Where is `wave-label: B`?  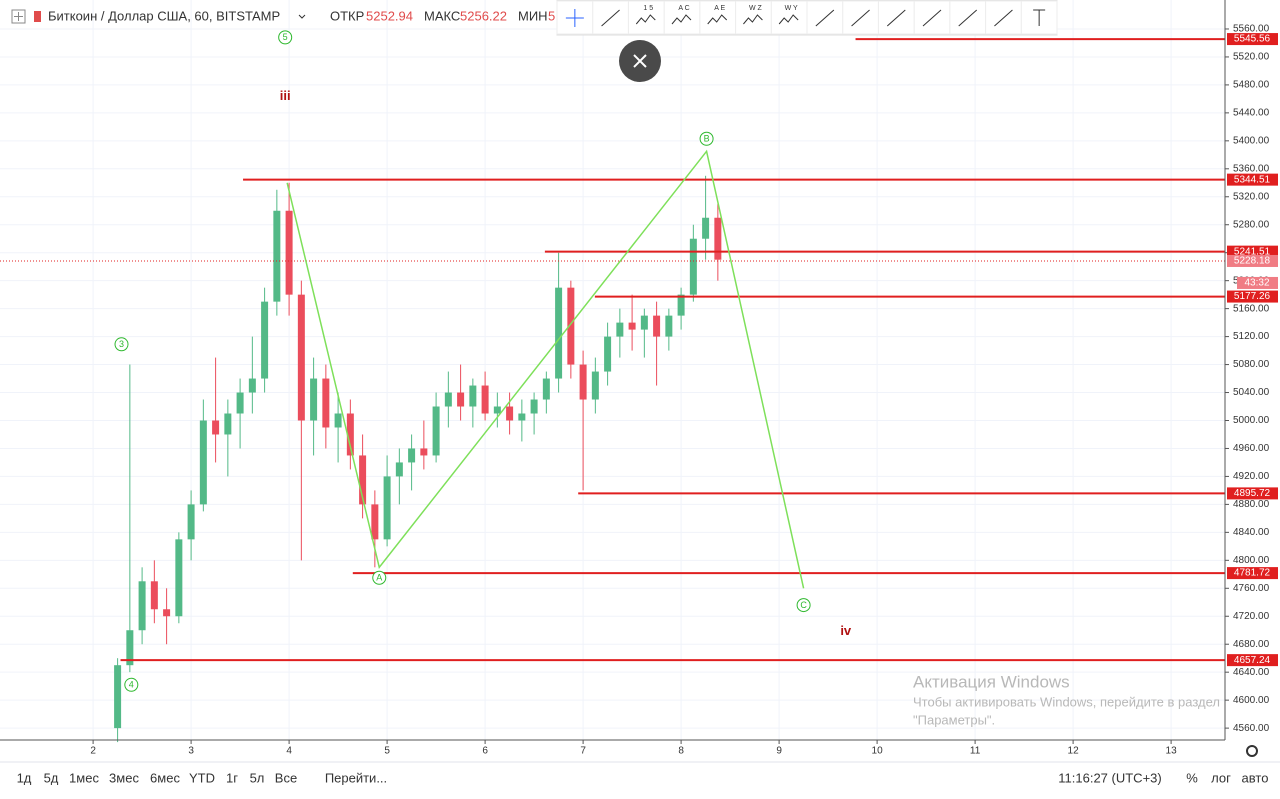
wave-label: B is located at coordinates (707, 139).